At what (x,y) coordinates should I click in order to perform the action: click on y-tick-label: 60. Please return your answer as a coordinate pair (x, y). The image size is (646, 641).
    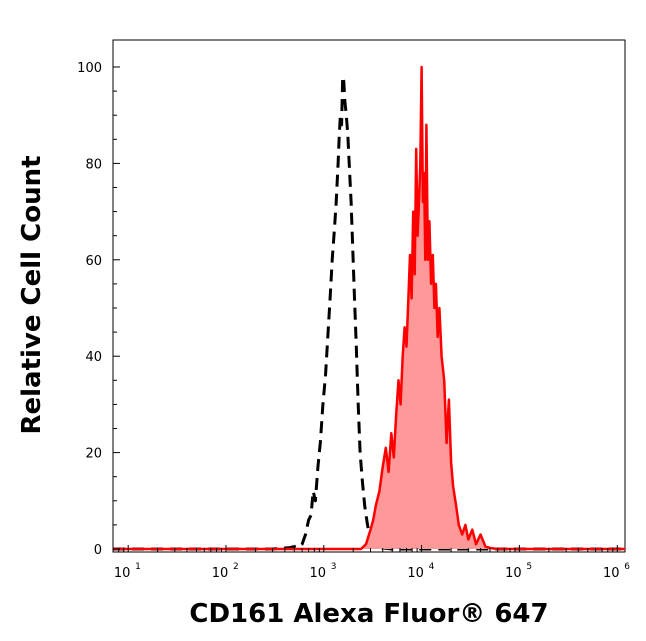
    Looking at the image, I should click on (93, 261).